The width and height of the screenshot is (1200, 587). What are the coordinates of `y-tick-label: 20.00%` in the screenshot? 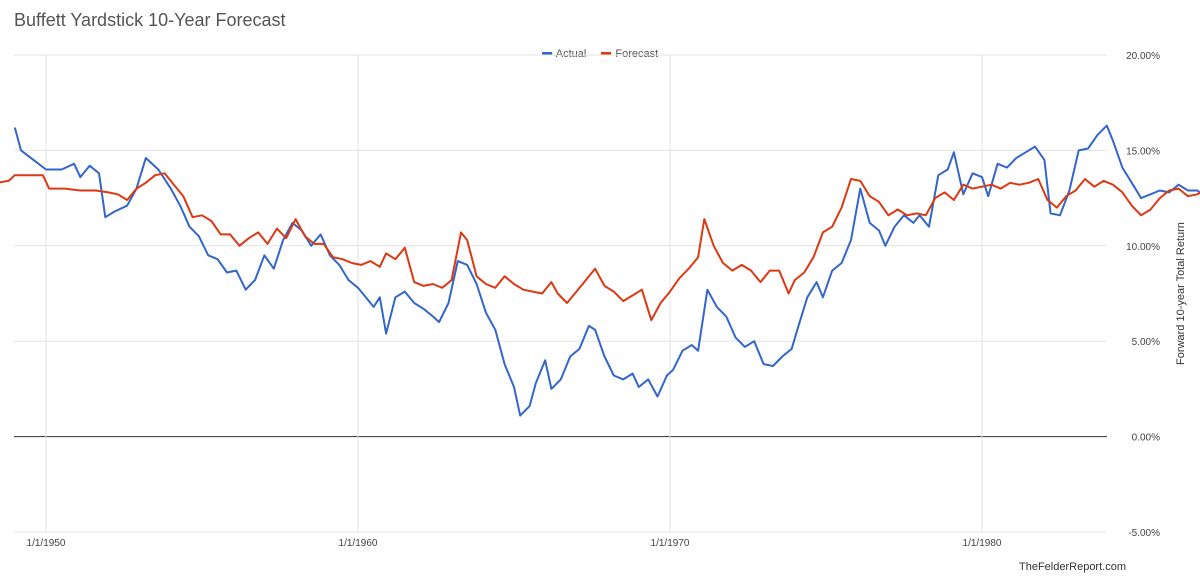 It's located at (1143, 56).